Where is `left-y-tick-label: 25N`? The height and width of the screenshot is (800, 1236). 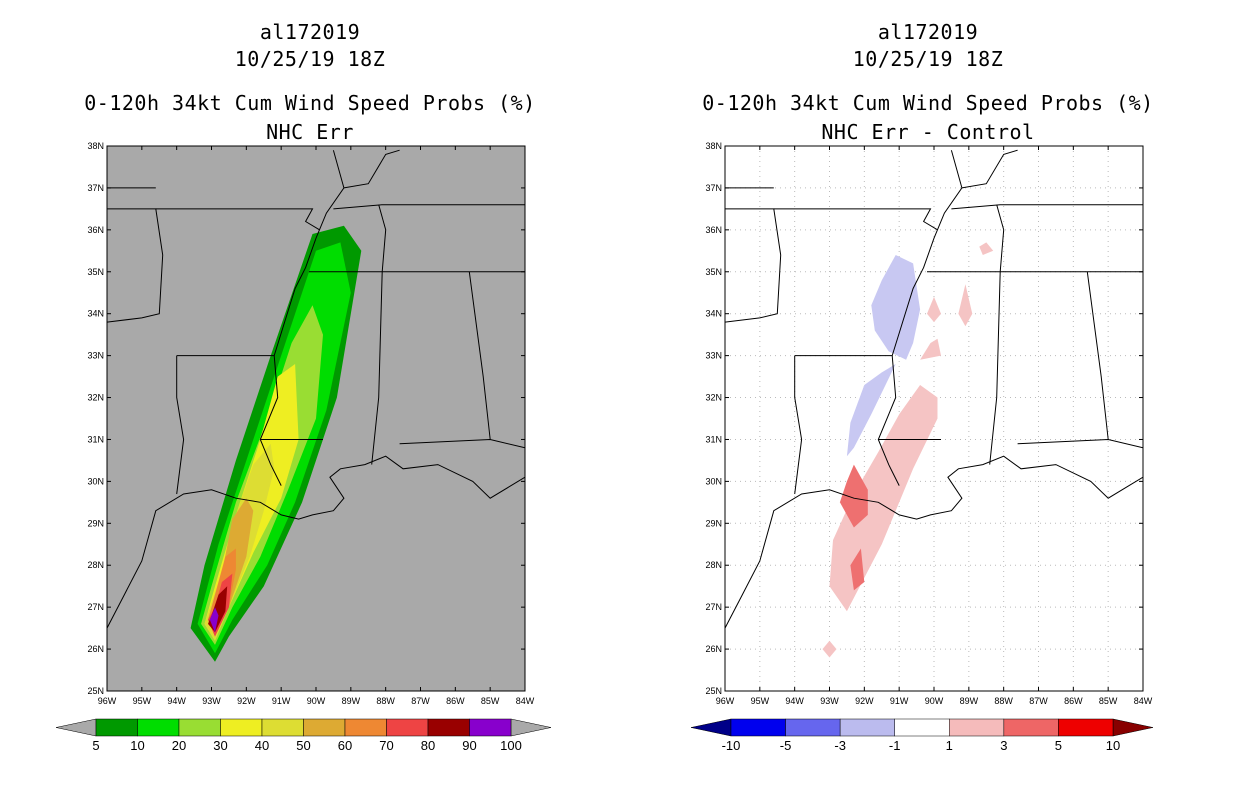
left-y-tick-label: 25N is located at coordinates (95, 691).